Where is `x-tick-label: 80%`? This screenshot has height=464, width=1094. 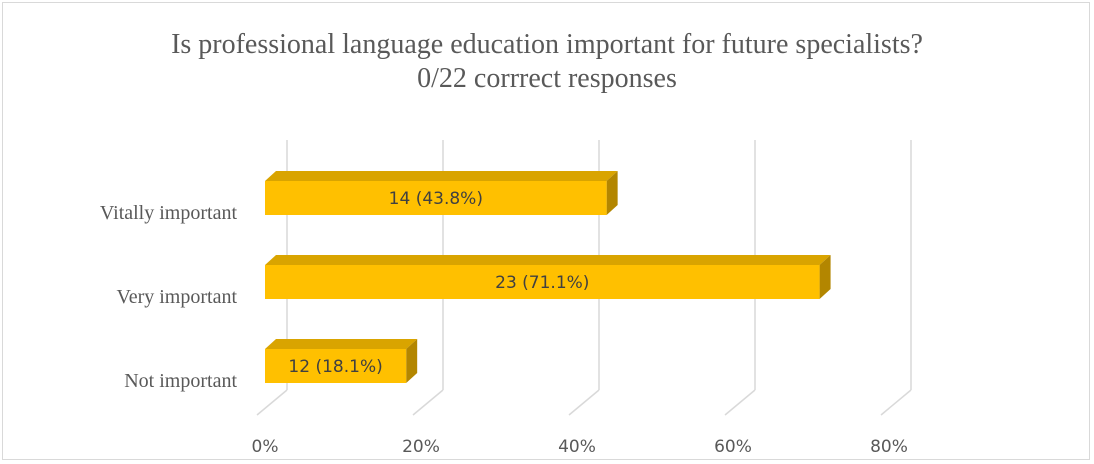
x-tick-label: 80% is located at coordinates (889, 447).